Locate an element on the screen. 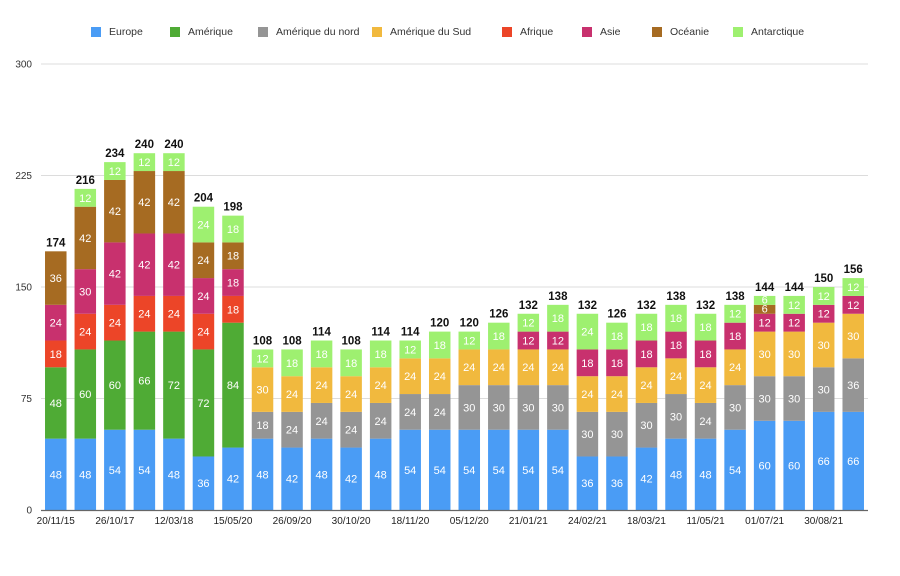  x-tick-label: 12/03/18 is located at coordinates (173, 521).